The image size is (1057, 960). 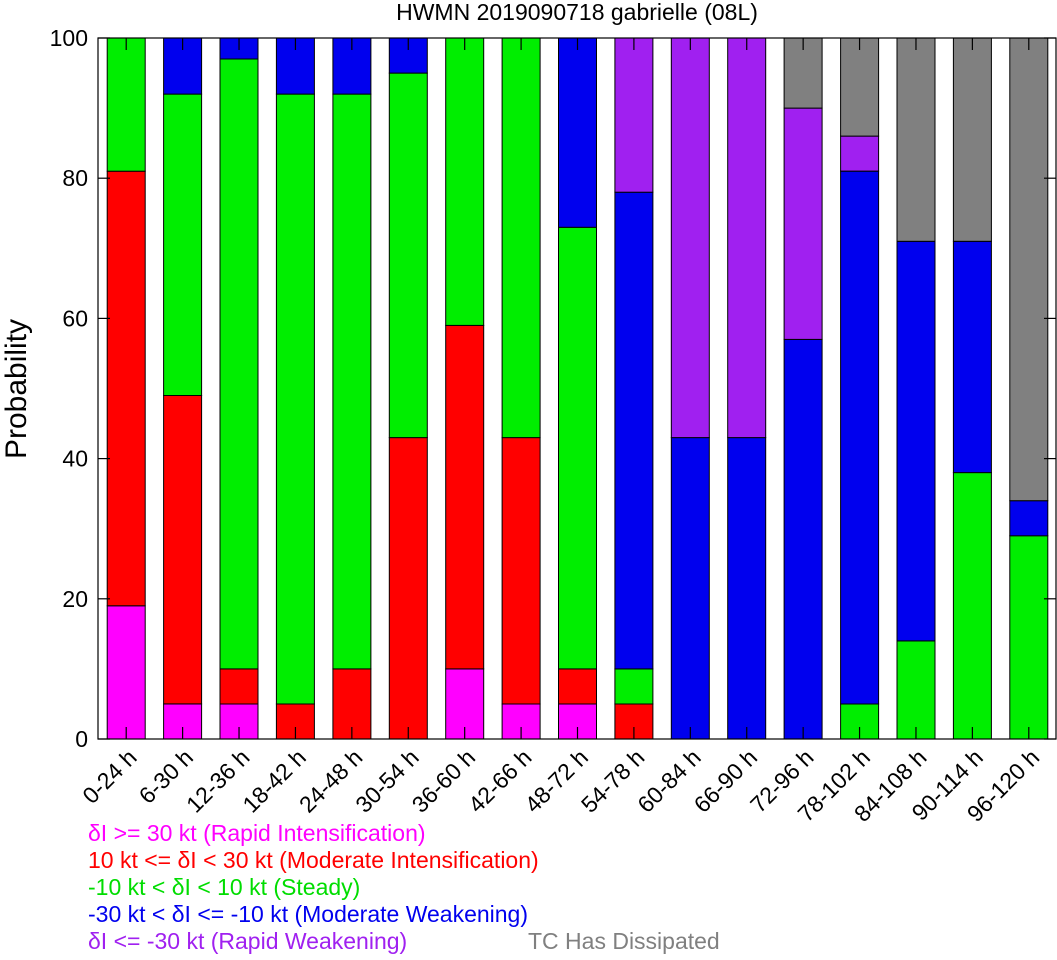 What do you see at coordinates (75, 318) in the screenshot?
I see `y-tick-label: 60` at bounding box center [75, 318].